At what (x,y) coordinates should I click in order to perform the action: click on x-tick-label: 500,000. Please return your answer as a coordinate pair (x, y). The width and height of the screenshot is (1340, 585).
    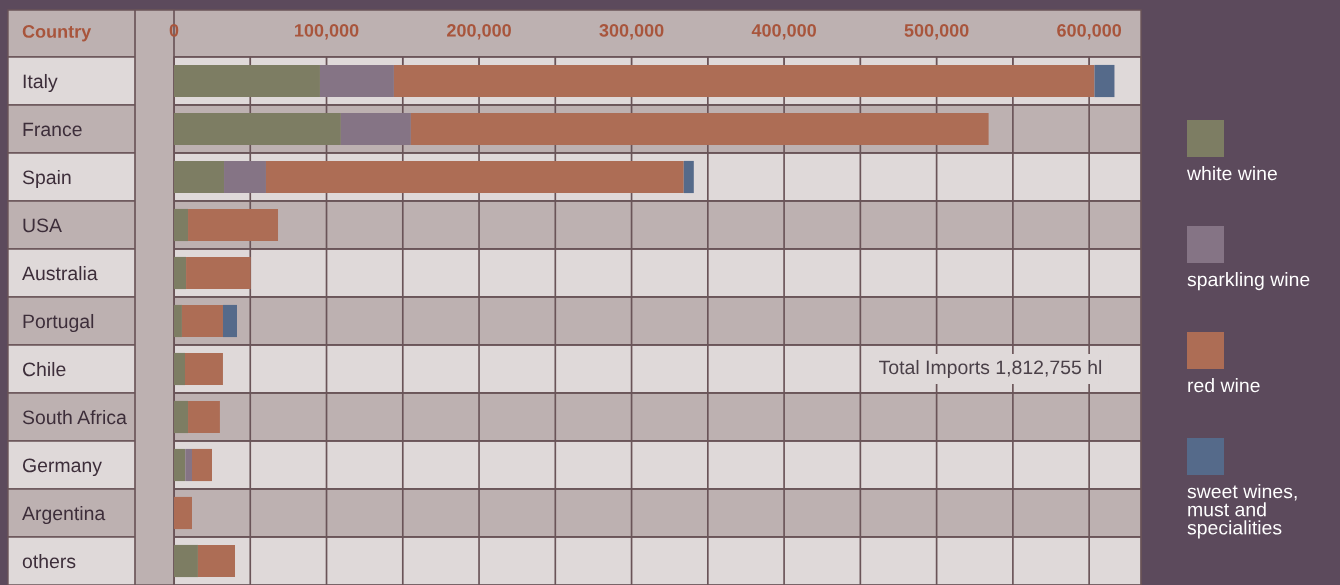
    Looking at the image, I should click on (936, 31).